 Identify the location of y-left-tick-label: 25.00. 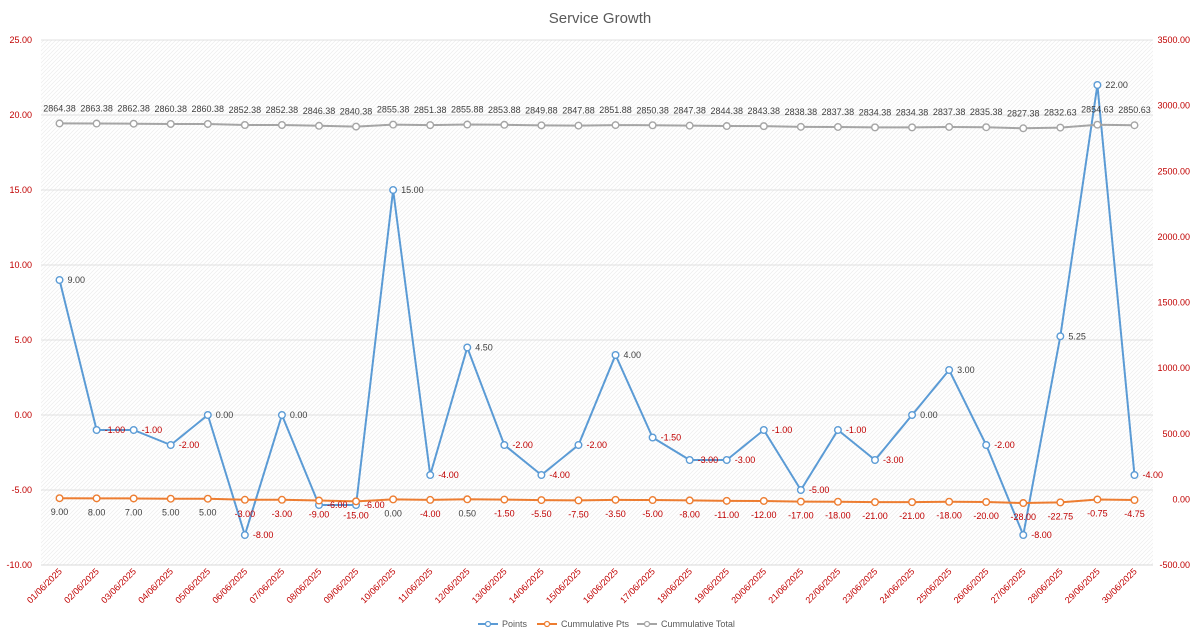
(20, 40).